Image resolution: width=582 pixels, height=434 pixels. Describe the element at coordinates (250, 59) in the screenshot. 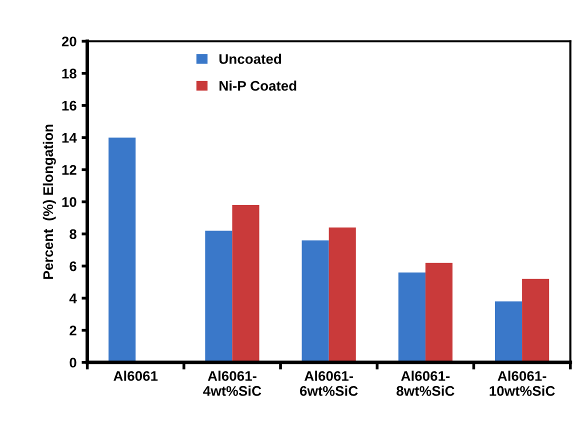

I see `legend-label: Uncoated` at that location.